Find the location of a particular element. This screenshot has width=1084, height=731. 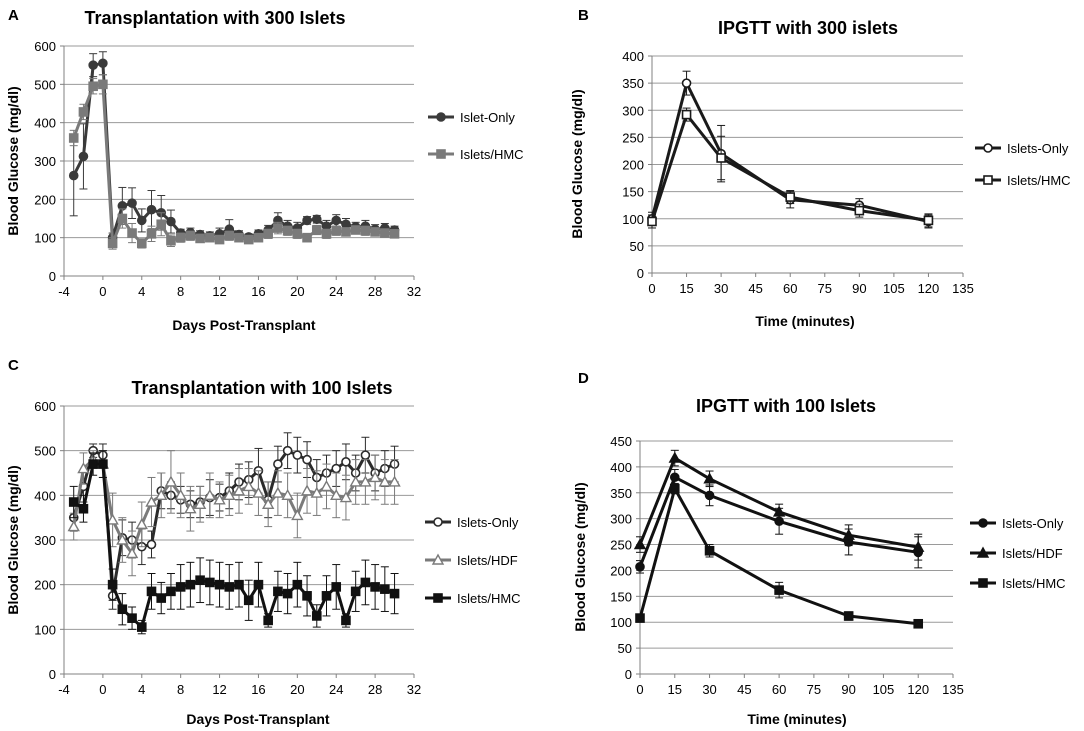

x-tick-label: 32 is located at coordinates (414, 689).